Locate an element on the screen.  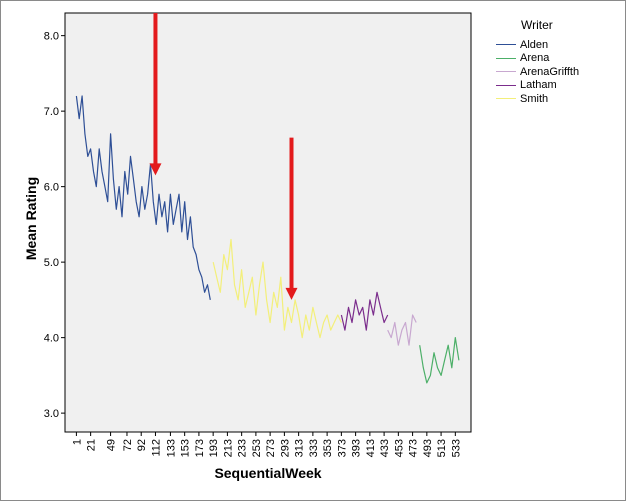
x-tick-label: 49 is located at coordinates (112, 445).